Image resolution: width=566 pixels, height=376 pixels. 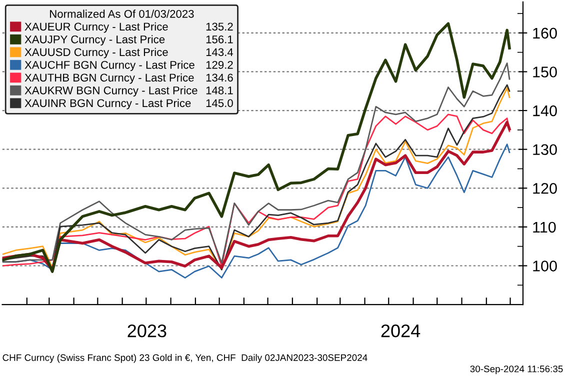 What do you see at coordinates (122, 14) in the screenshot?
I see `legend-title: Normalized As Of 01/03/2023` at bounding box center [122, 14].